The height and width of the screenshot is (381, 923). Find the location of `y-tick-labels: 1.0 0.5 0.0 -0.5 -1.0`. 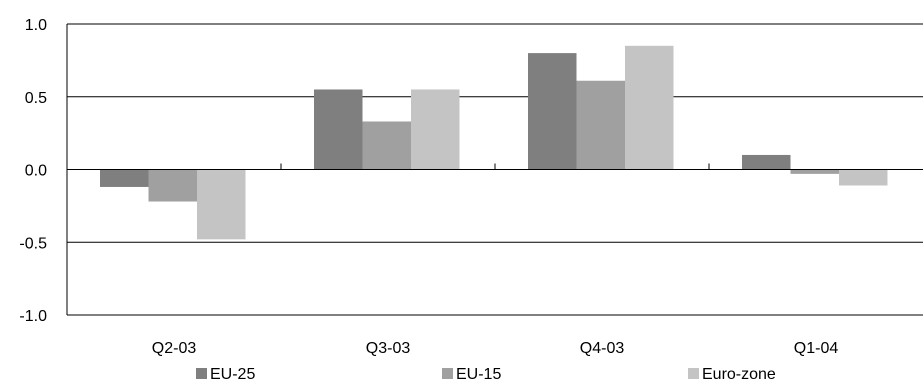

y-tick-labels: 1.0 0.5 0.0 -0.5 -1.0 is located at coordinates (33, 171).